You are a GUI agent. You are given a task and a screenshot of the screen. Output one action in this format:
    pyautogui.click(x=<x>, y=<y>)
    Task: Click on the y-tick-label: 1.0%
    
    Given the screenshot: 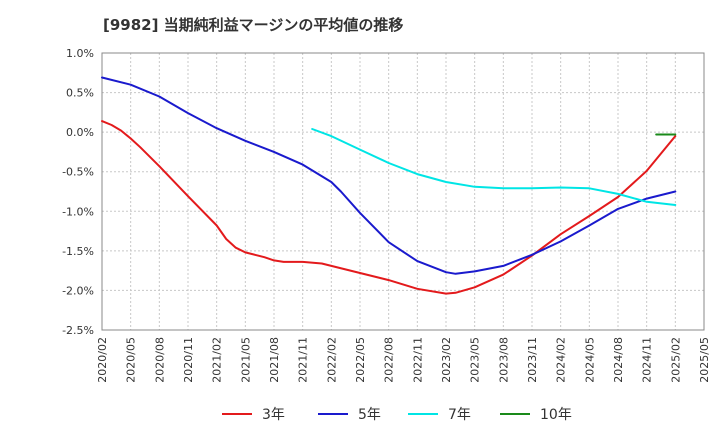 What is the action you would take?
    pyautogui.click(x=80, y=53)
    